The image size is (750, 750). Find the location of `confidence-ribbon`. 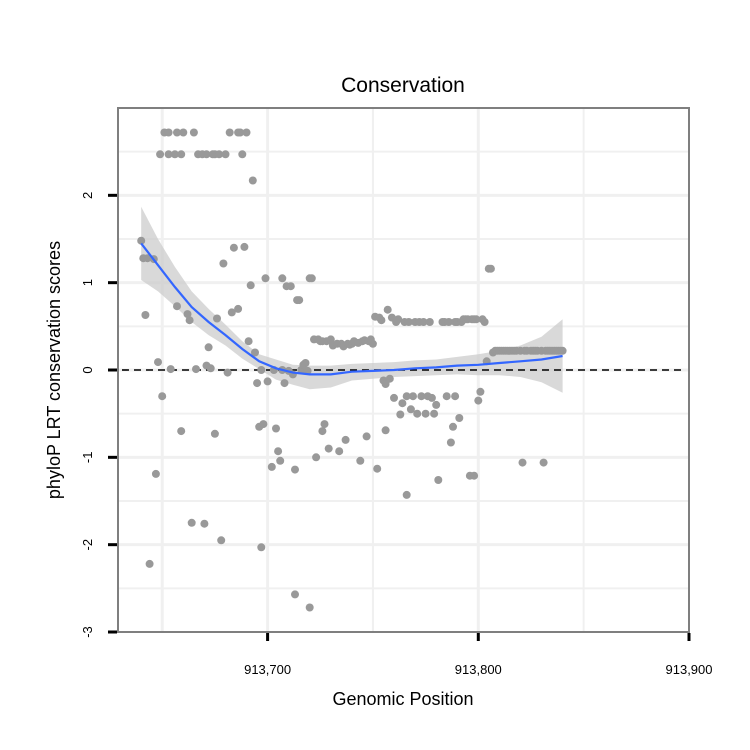

confidence-ribbon is located at coordinates (352, 299).